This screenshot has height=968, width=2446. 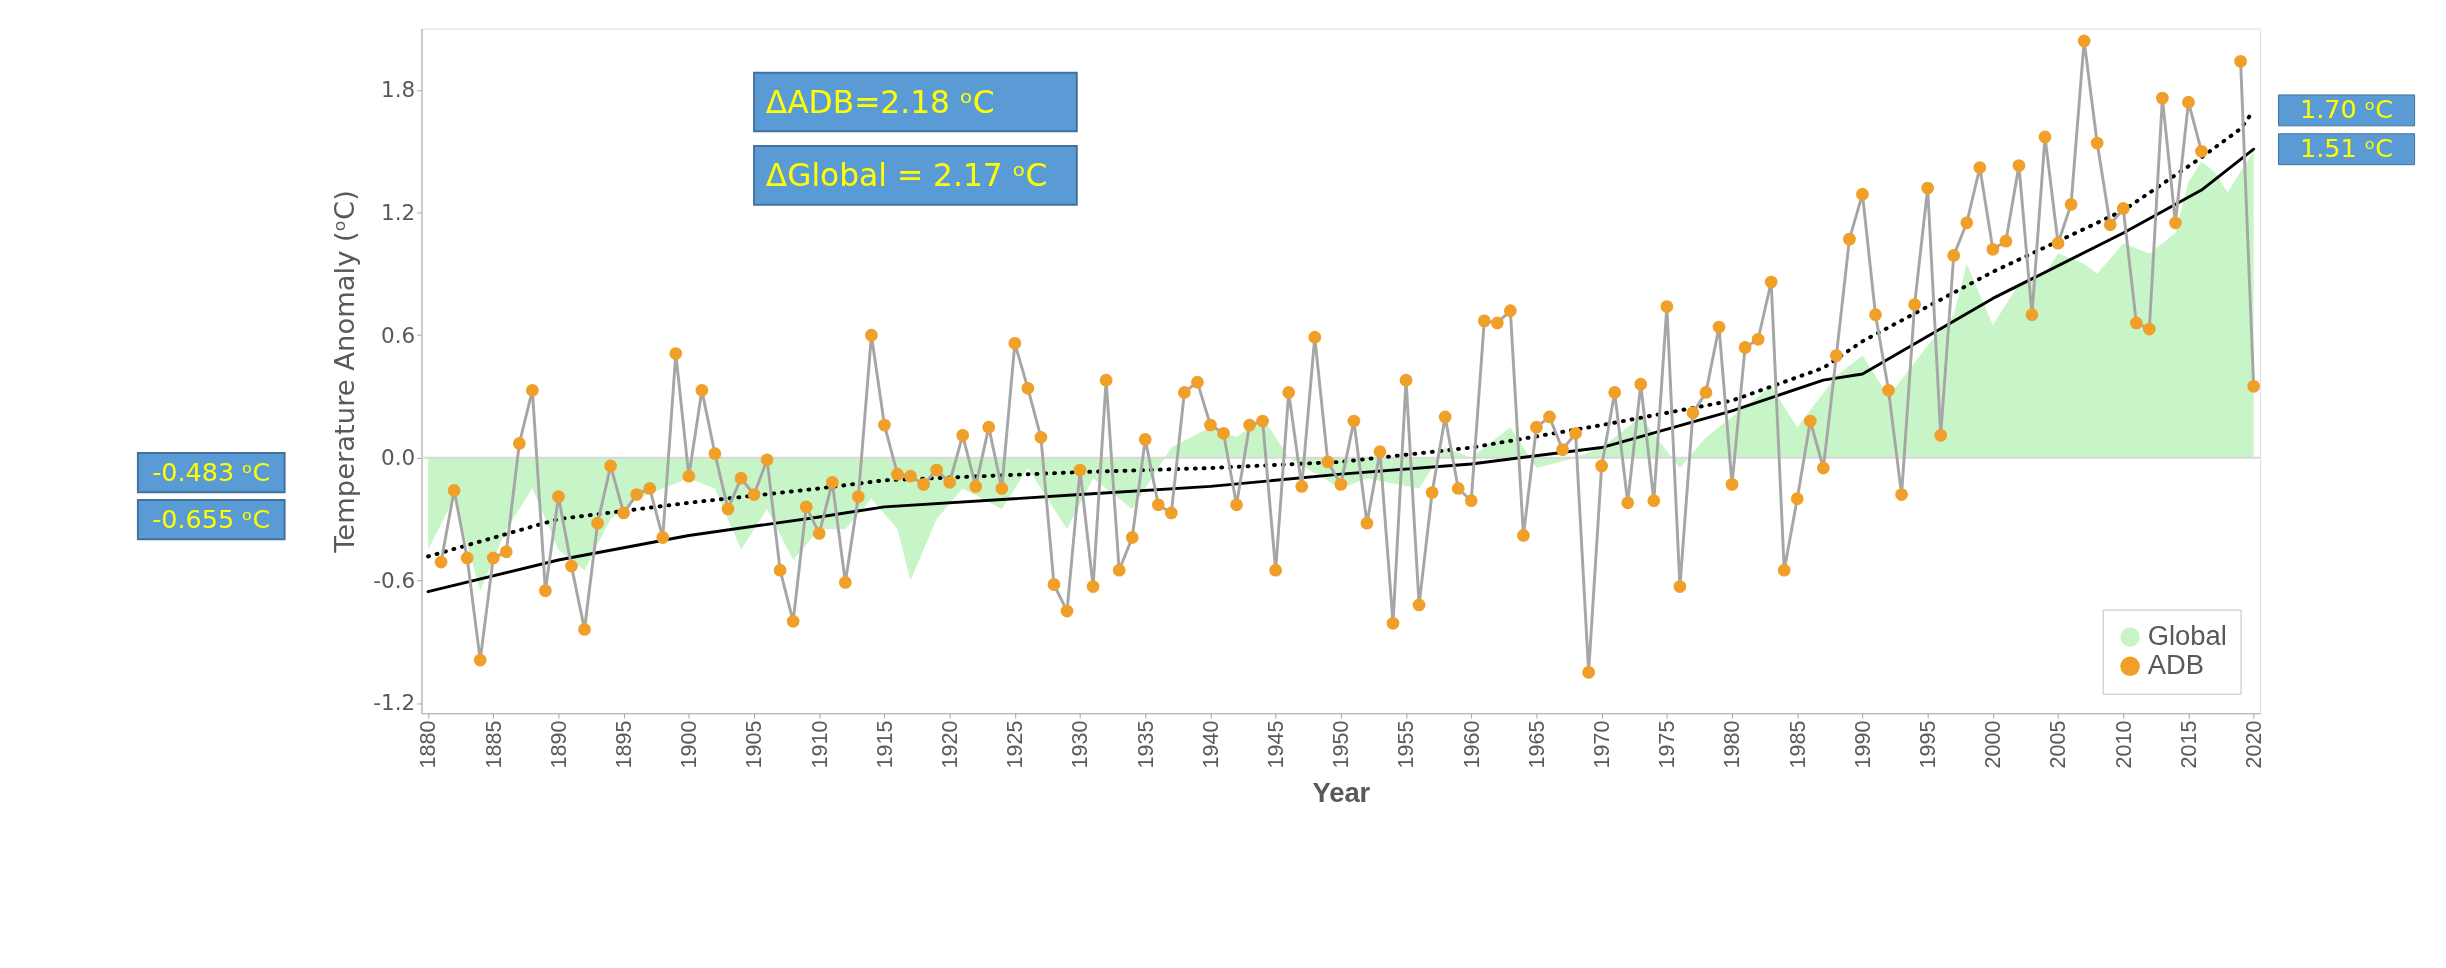 What do you see at coordinates (906, 175) in the screenshot?
I see `annotation: ΔGlobal = 2.17 ᵒC` at bounding box center [906, 175].